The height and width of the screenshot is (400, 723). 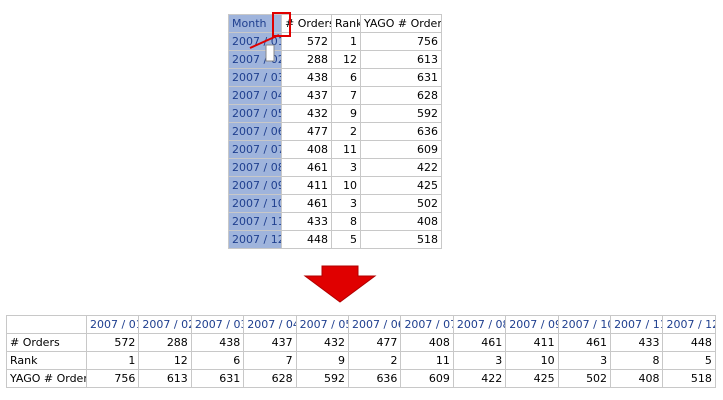 What do you see at coordinates (165, 324) in the screenshot?
I see `cell: 2007 / 02` at bounding box center [165, 324].